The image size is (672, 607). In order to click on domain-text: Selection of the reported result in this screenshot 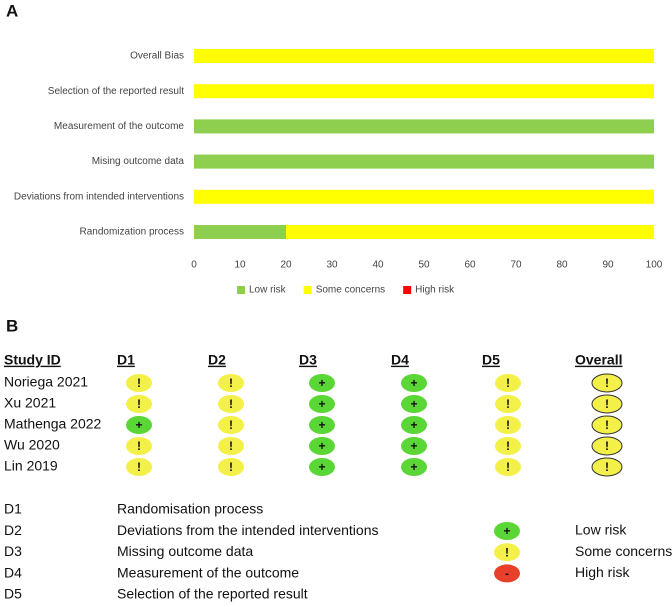, I will do `click(212, 594)`.